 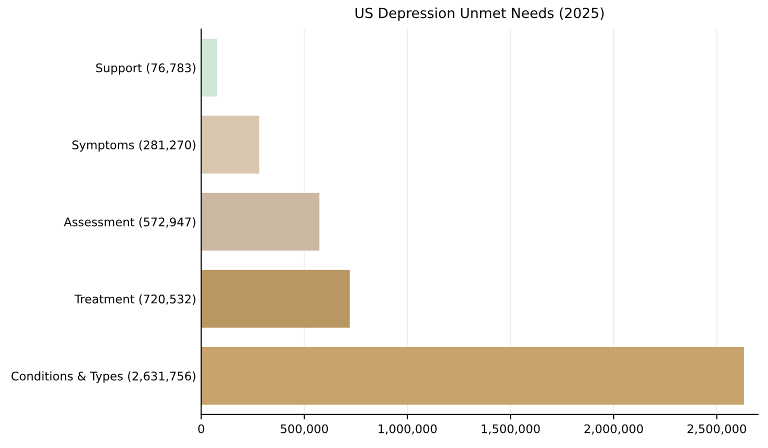 What do you see at coordinates (304, 429) in the screenshot?
I see `x-tick-label: 500,000` at bounding box center [304, 429].